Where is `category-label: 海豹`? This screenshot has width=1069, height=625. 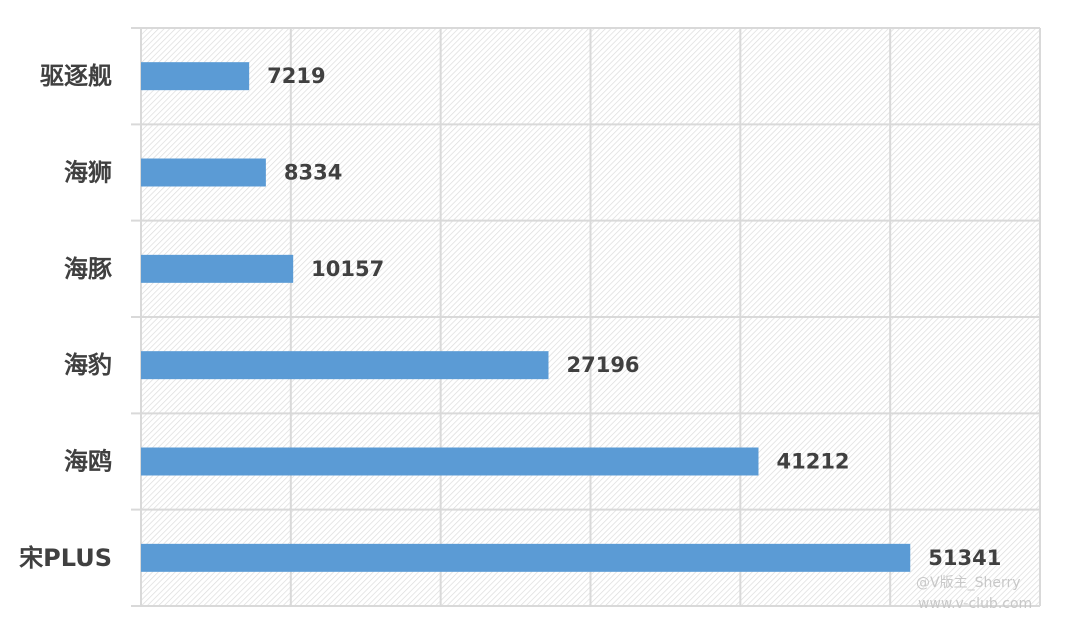
category-label: 海豹 is located at coordinates (88, 365).